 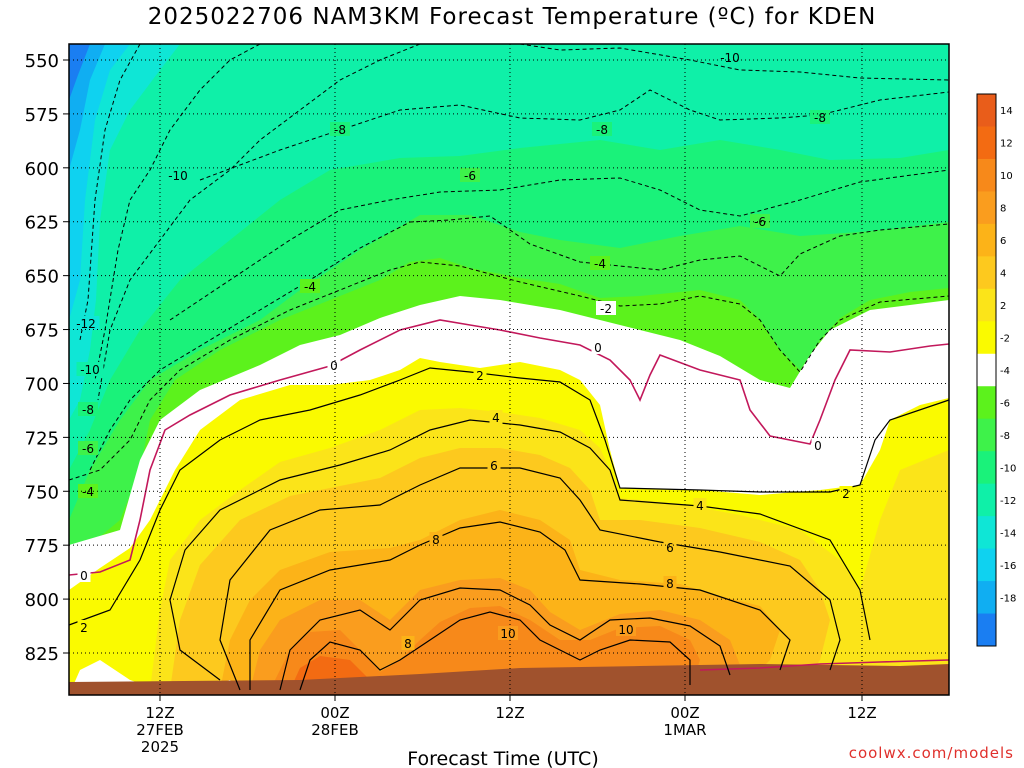 What do you see at coordinates (1006, 111) in the screenshot?
I see `colorbar-label: 14` at bounding box center [1006, 111].